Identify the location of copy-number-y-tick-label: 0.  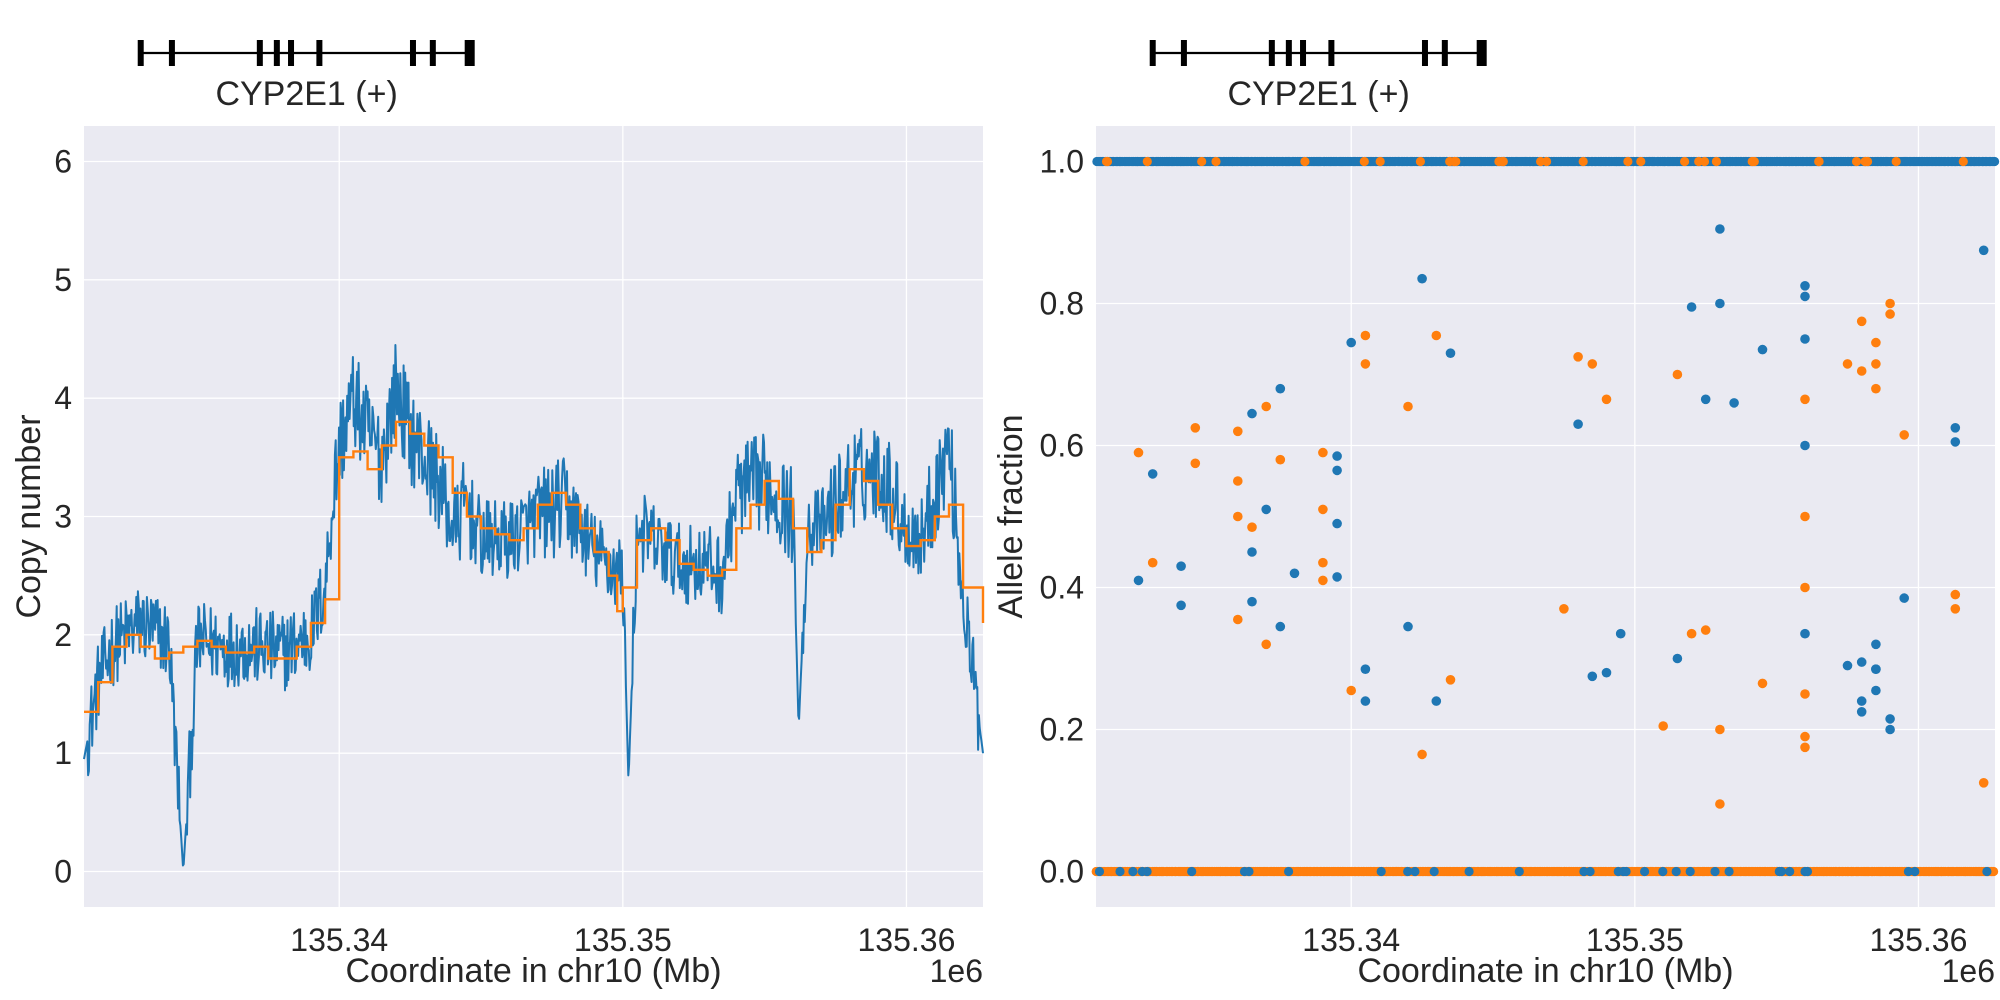
(63, 872).